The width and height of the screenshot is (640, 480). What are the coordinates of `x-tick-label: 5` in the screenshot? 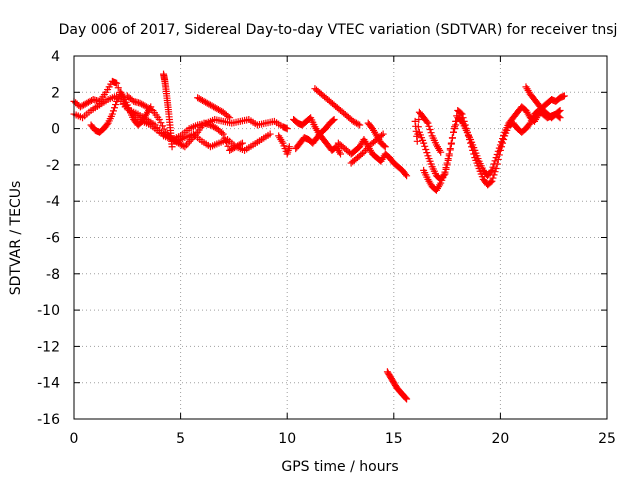 It's located at (180, 439).